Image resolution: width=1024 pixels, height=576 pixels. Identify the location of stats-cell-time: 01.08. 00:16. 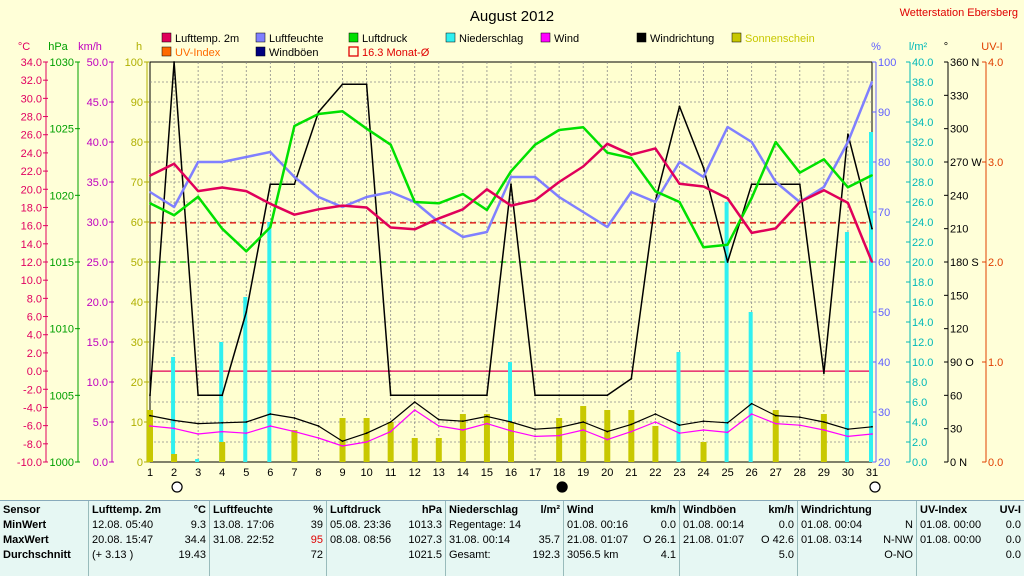
(598, 525).